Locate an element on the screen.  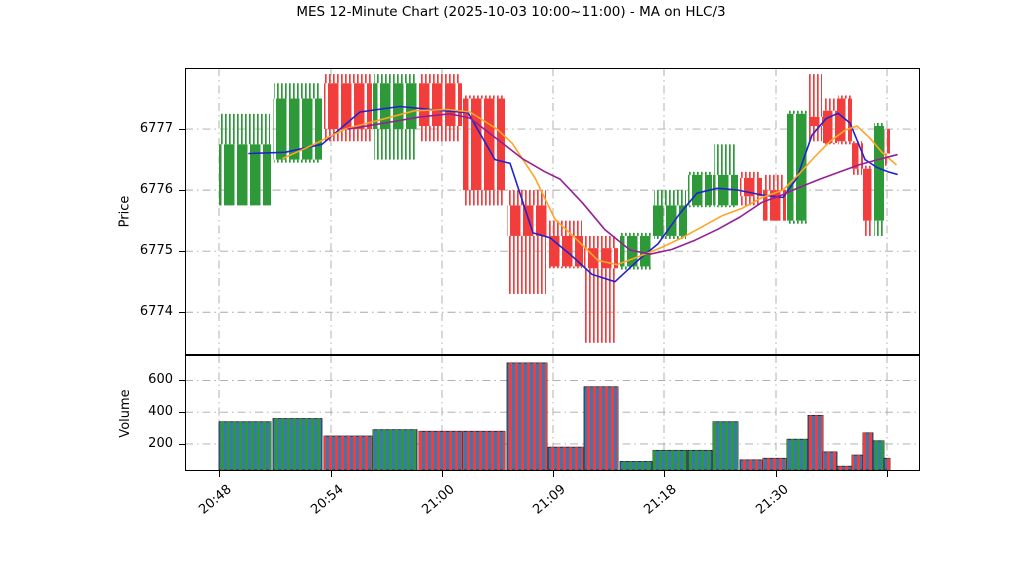
x-tick-label: 21:09 is located at coordinates (549, 500).